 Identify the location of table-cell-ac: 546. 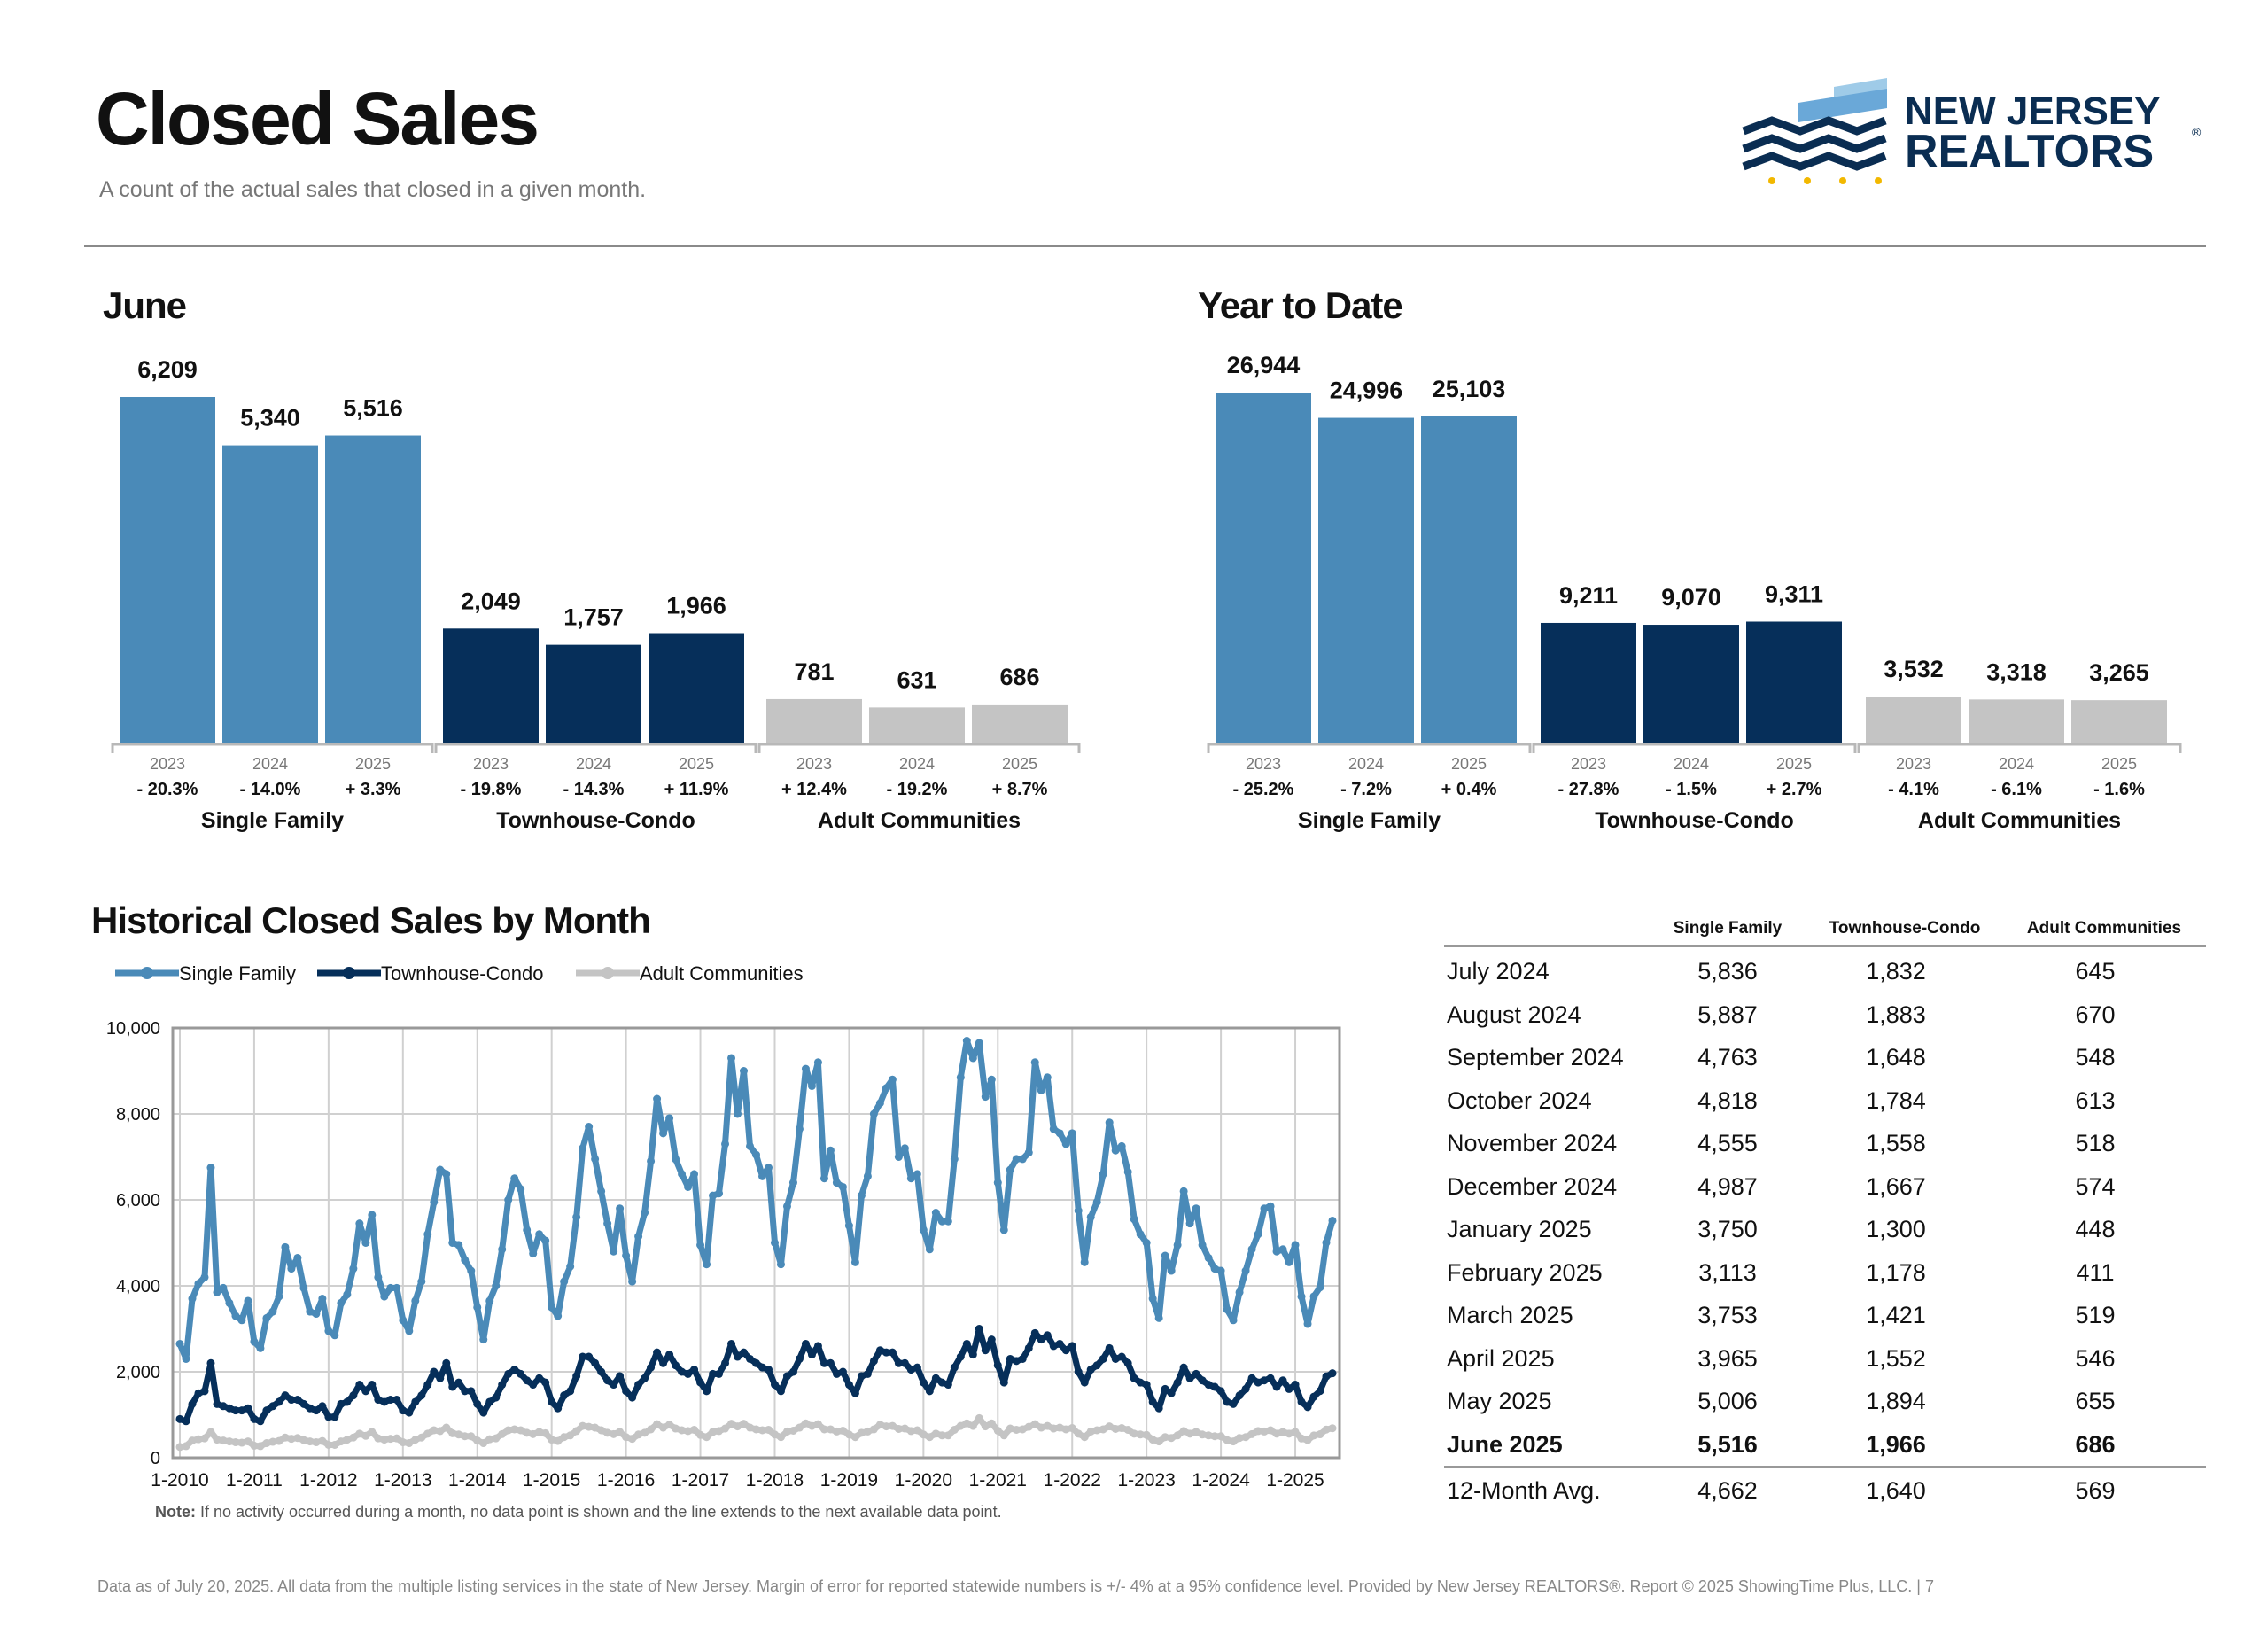
(2095, 1358).